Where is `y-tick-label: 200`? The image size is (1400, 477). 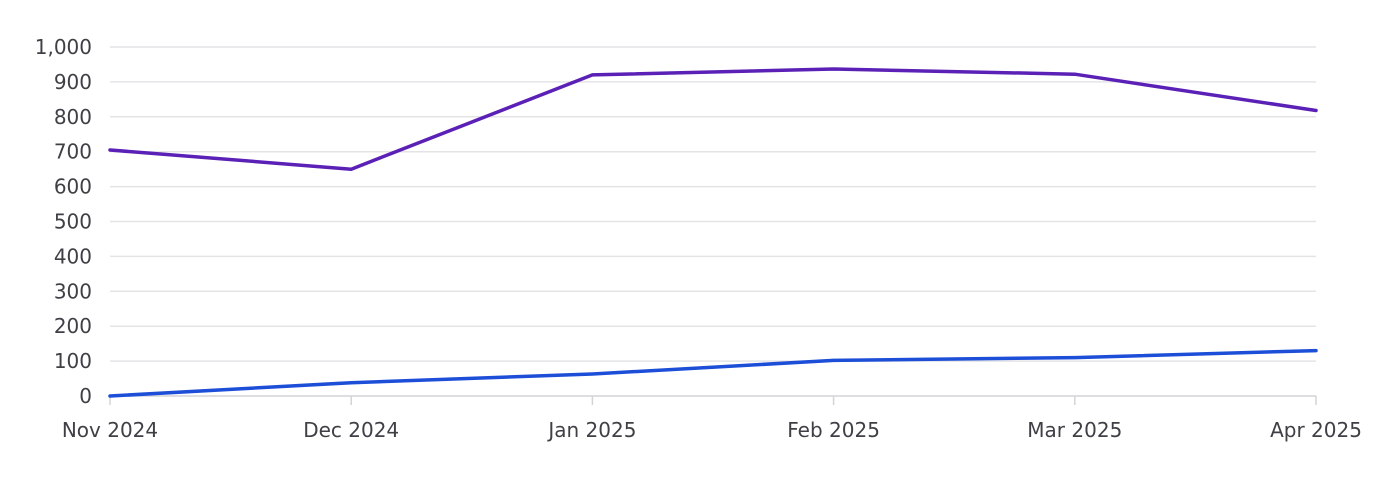 y-tick-label: 200 is located at coordinates (73, 326).